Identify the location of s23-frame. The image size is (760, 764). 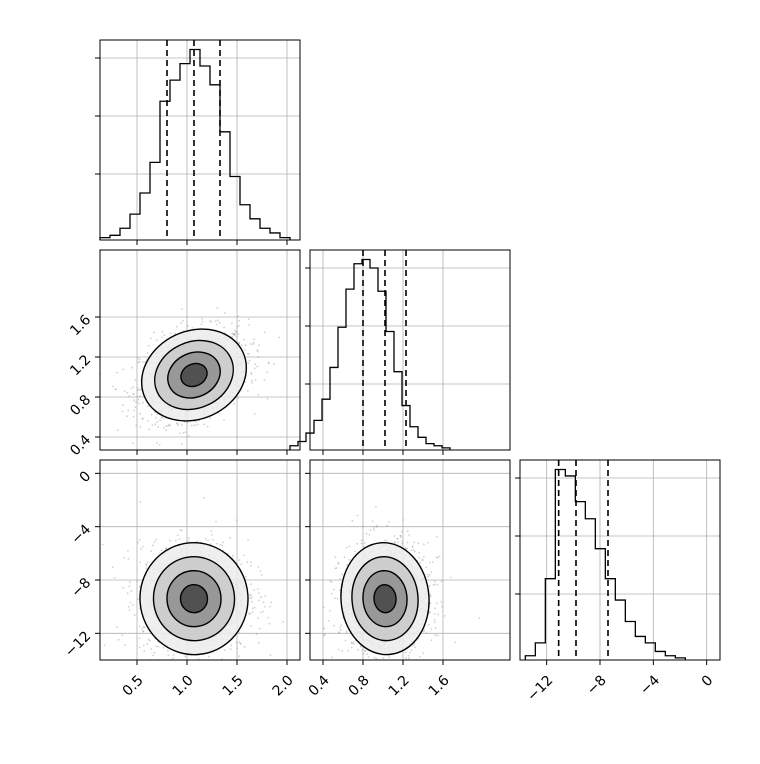
(410, 560).